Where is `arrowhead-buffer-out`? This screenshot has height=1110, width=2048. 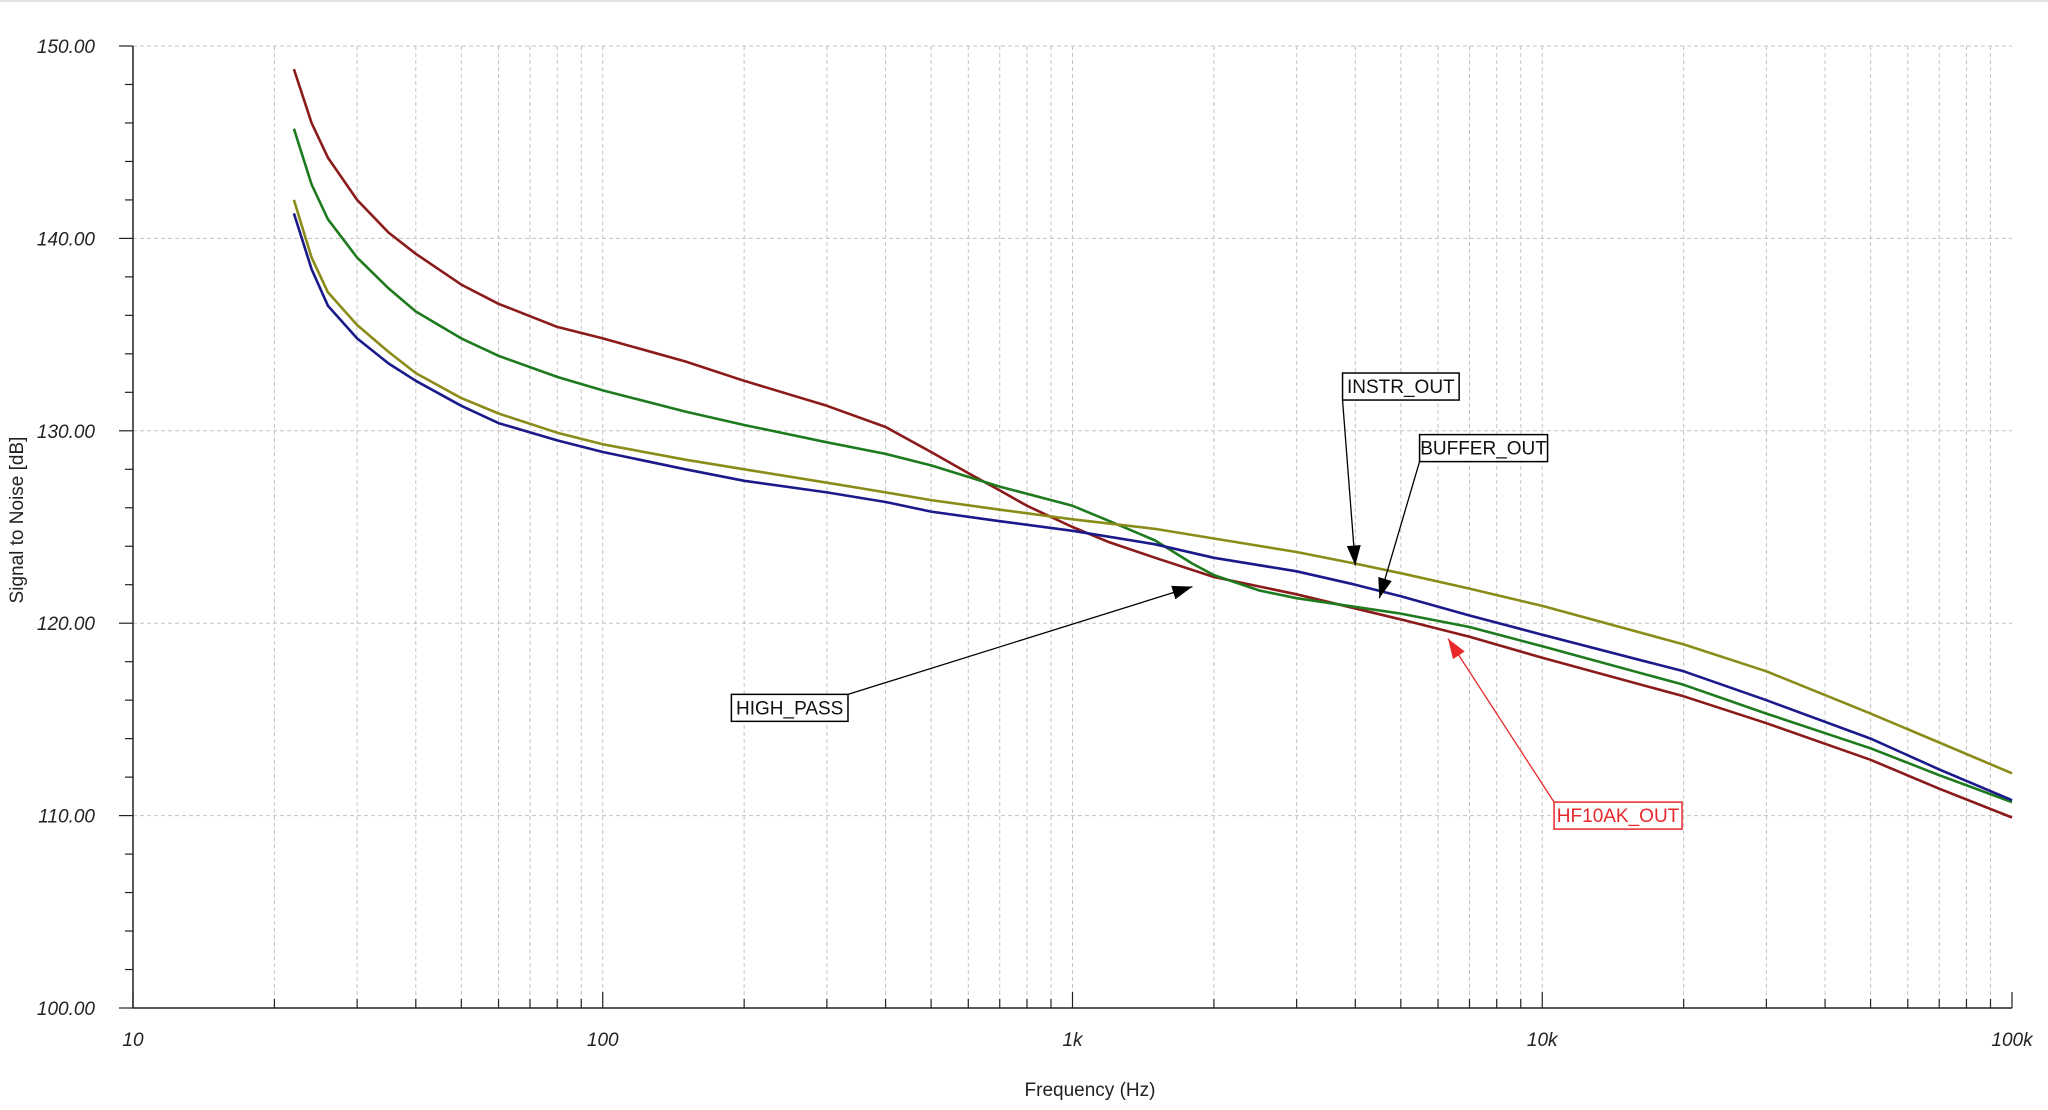
arrowhead-buffer-out is located at coordinates (1385, 588).